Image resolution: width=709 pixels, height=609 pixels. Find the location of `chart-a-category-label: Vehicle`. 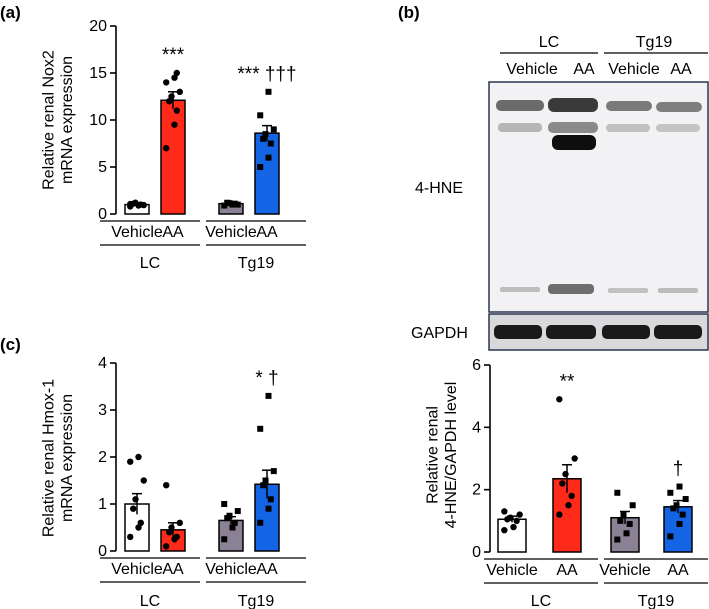

chart-a-category-label: Vehicle is located at coordinates (231, 232).